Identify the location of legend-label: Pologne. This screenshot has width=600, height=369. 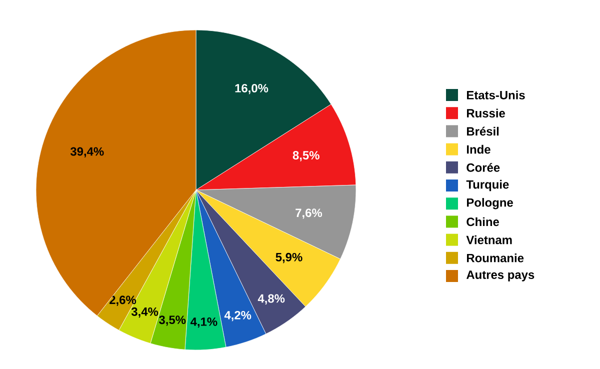
(490, 204).